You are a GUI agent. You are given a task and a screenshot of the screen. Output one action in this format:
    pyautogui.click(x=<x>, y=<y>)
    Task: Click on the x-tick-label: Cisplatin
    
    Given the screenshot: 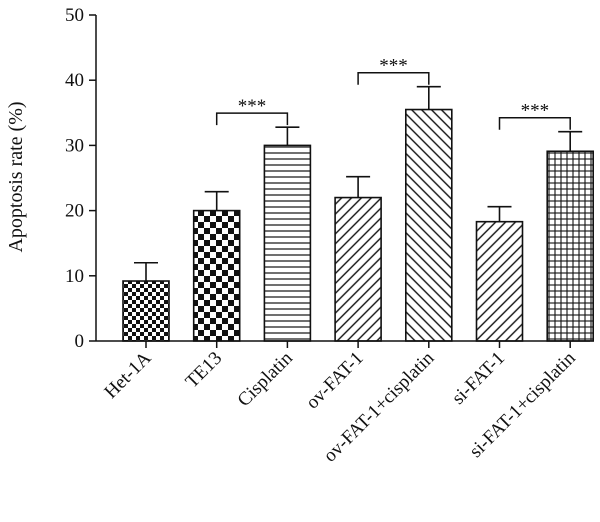 What is the action you would take?
    pyautogui.click(x=266, y=379)
    